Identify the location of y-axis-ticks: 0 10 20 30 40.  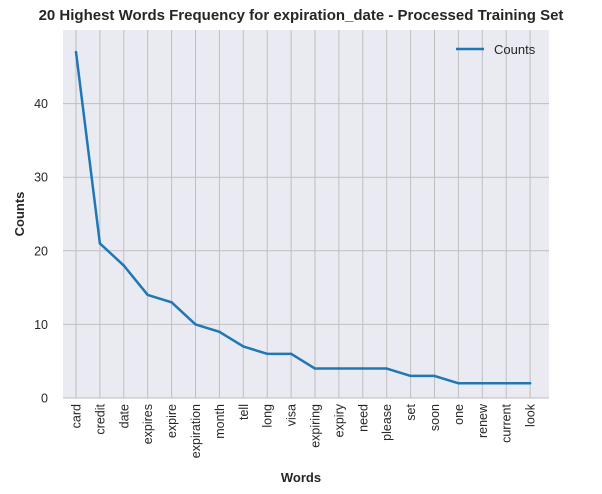
(41, 251).